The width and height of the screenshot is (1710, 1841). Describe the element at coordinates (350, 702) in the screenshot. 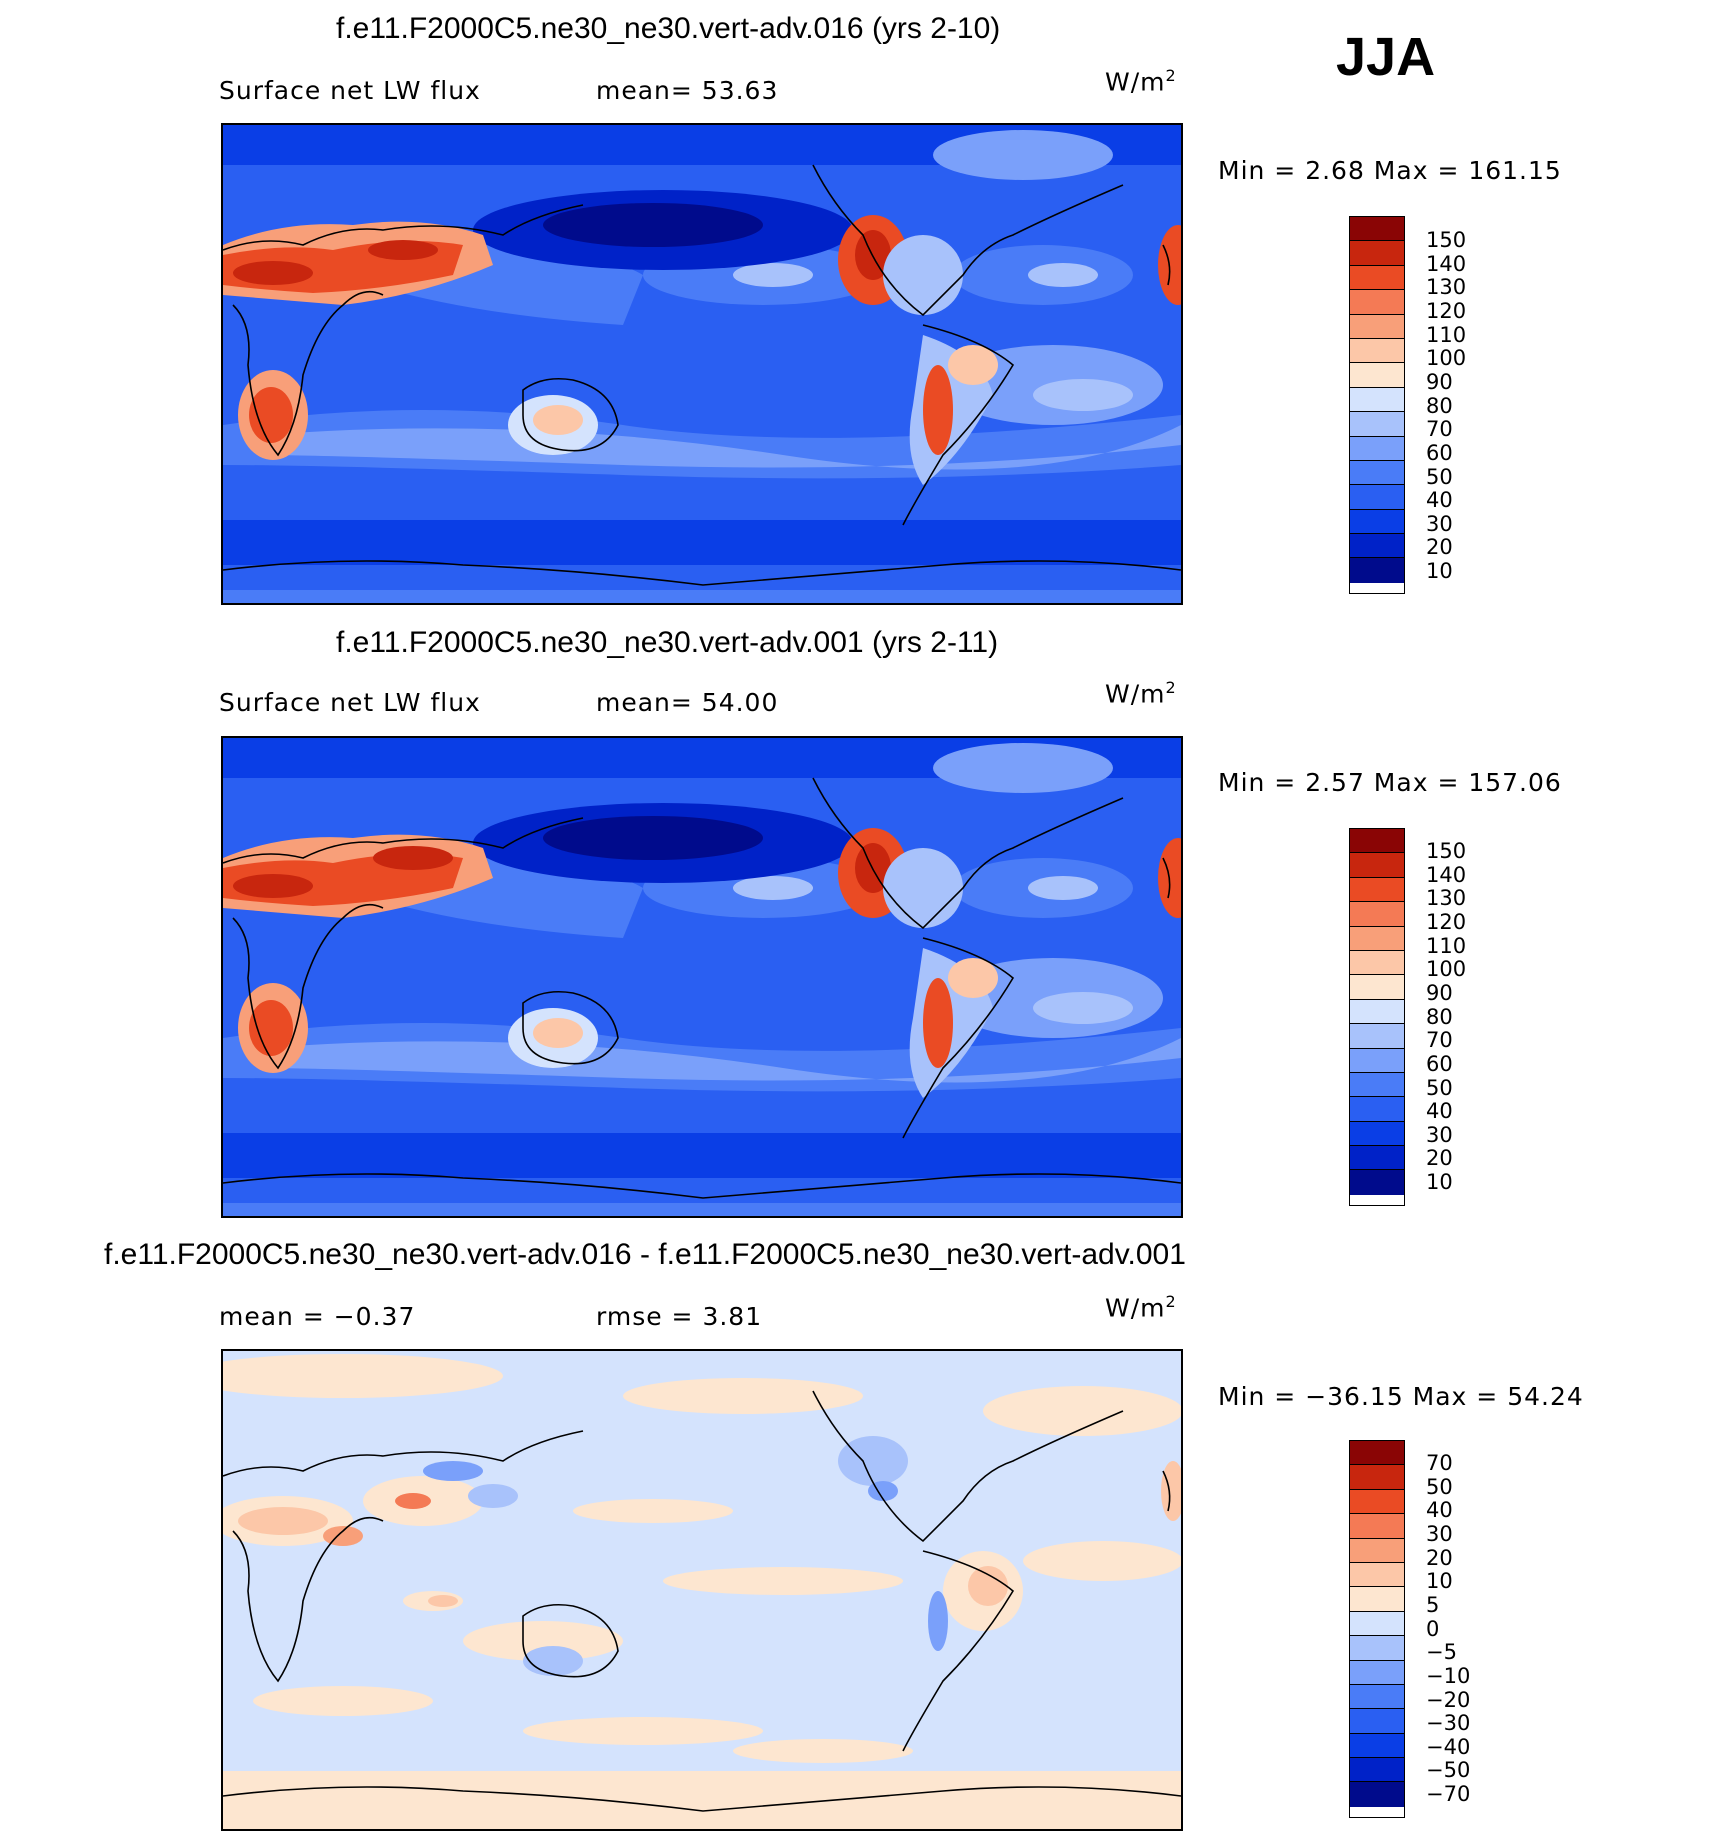

I see `panel-2-variable-label: Surface net LW flux` at that location.